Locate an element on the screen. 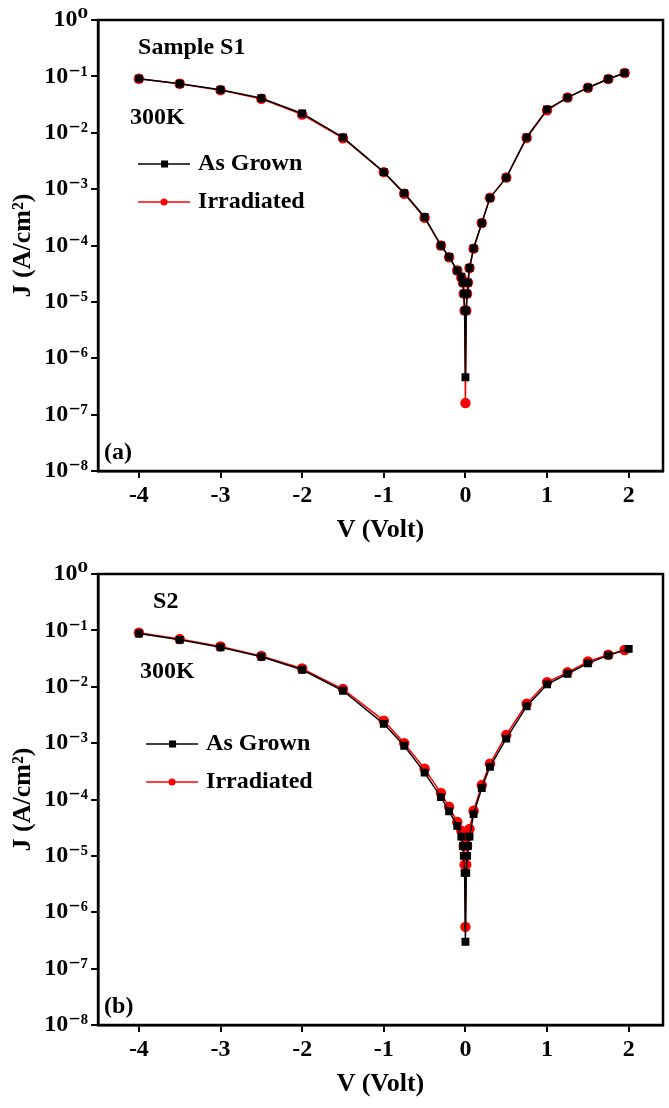  annotation: (b) is located at coordinates (119, 1005).